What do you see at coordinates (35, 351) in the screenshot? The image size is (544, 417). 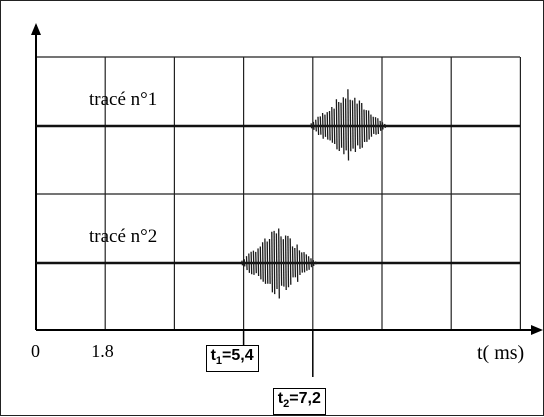 I see `x-tick-label: 0` at bounding box center [35, 351].